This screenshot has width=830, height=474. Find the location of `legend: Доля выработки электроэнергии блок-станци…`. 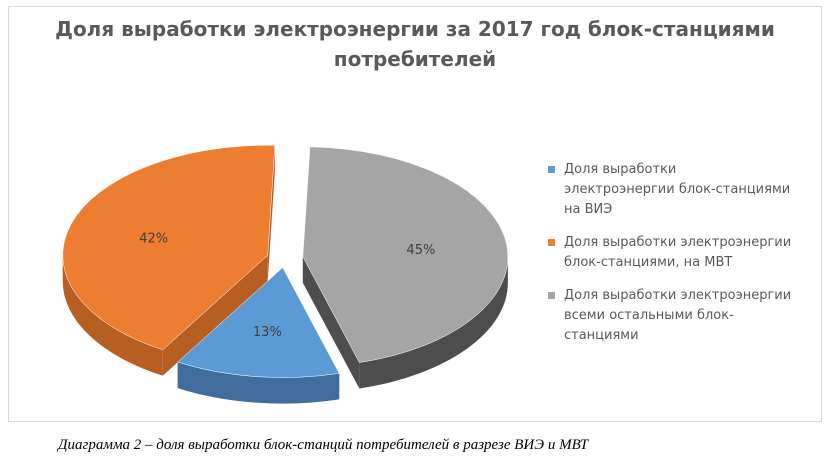

legend: Доля выработки электроэнергии блок-станци… is located at coordinates (683, 259).